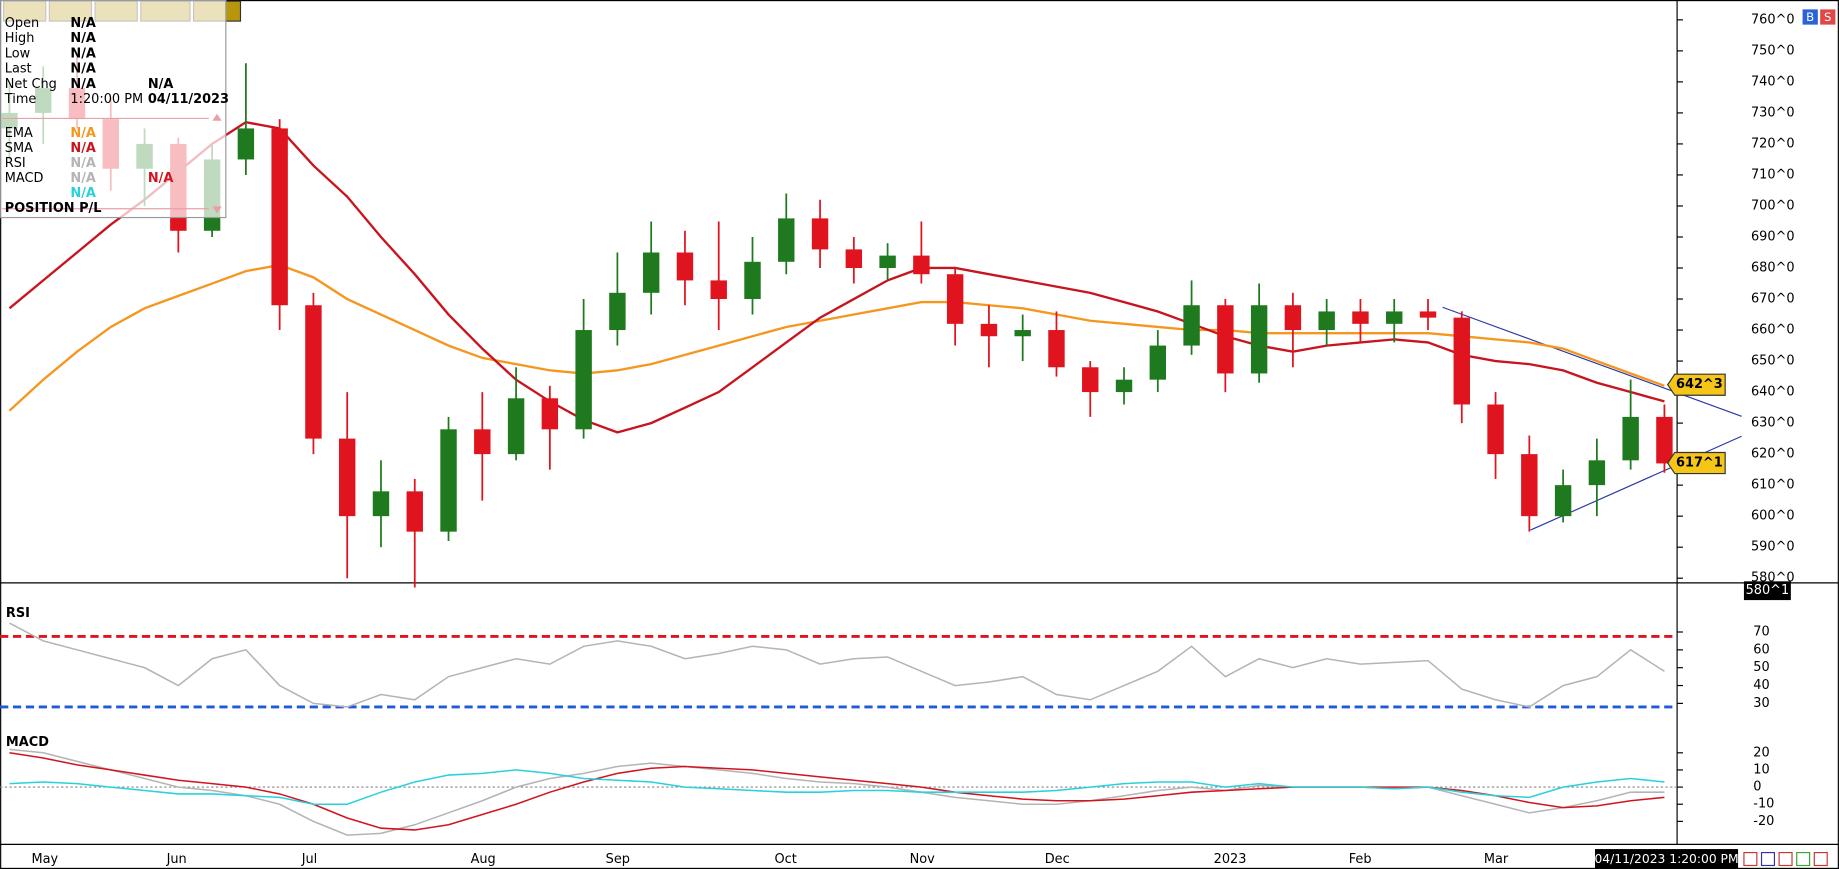  What do you see at coordinates (113, 109) in the screenshot?
I see `info-panel-box` at bounding box center [113, 109].